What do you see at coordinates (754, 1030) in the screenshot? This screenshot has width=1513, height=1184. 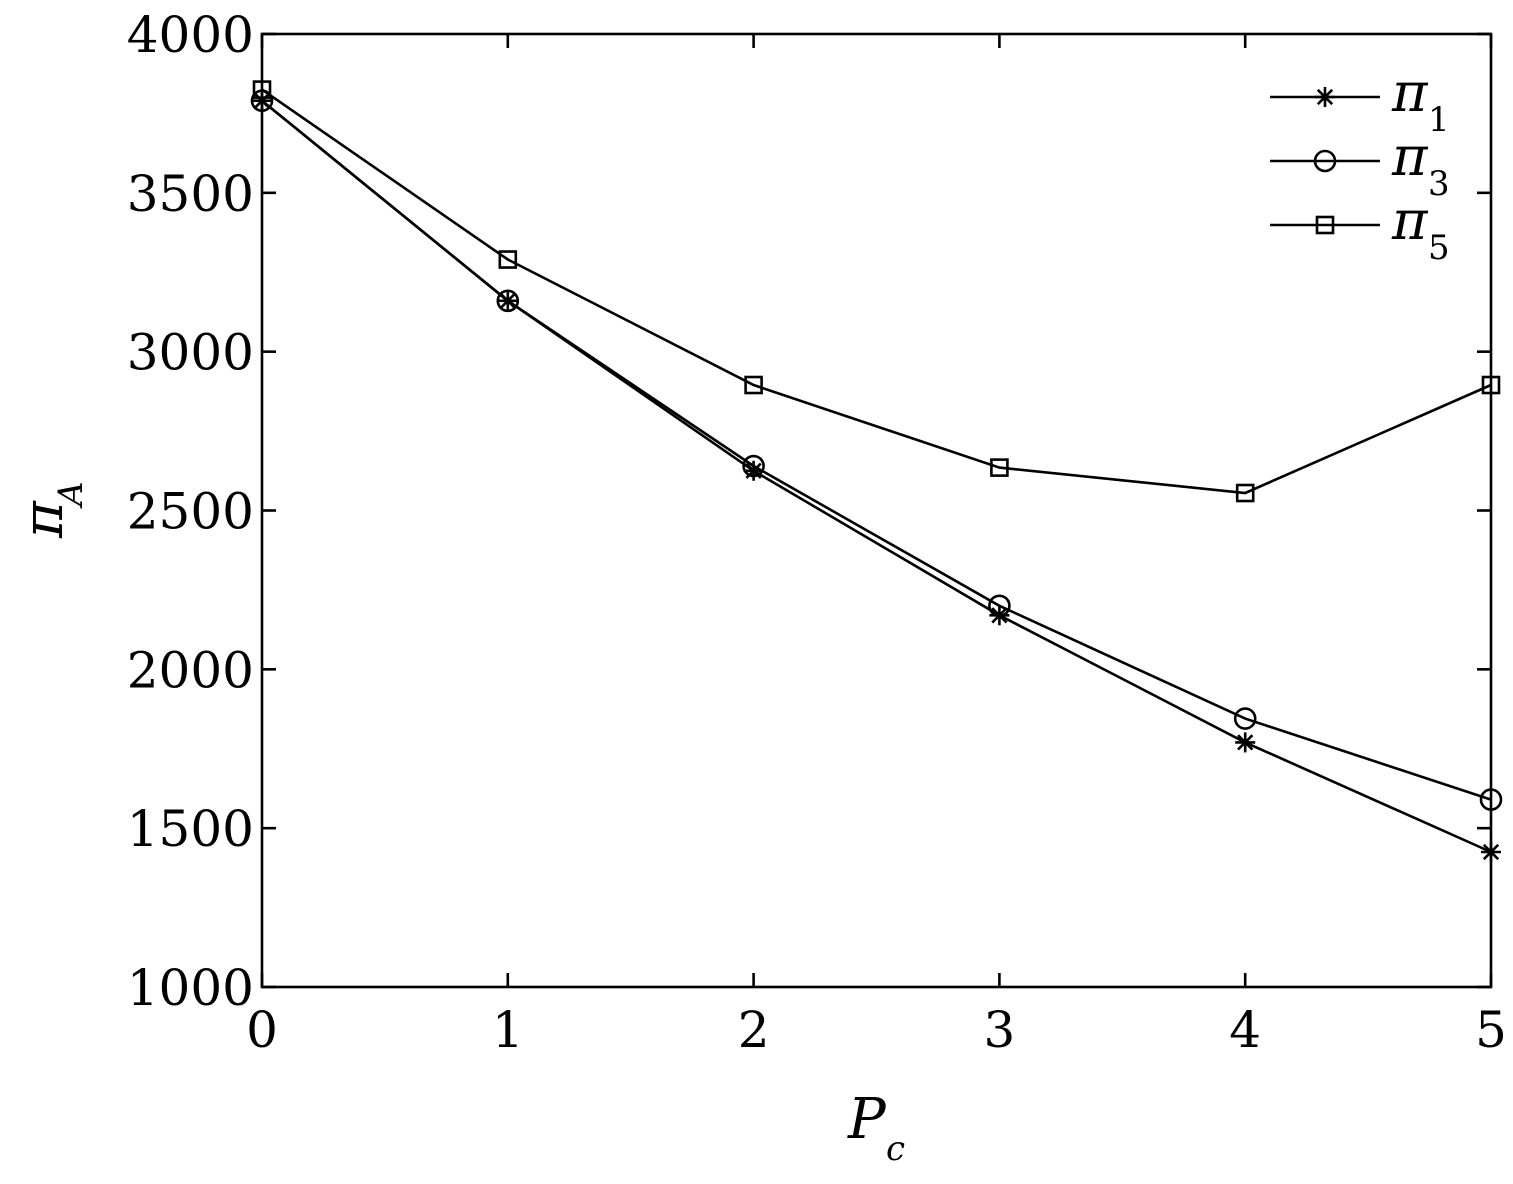 I see `x-tick-label: 2` at bounding box center [754, 1030].